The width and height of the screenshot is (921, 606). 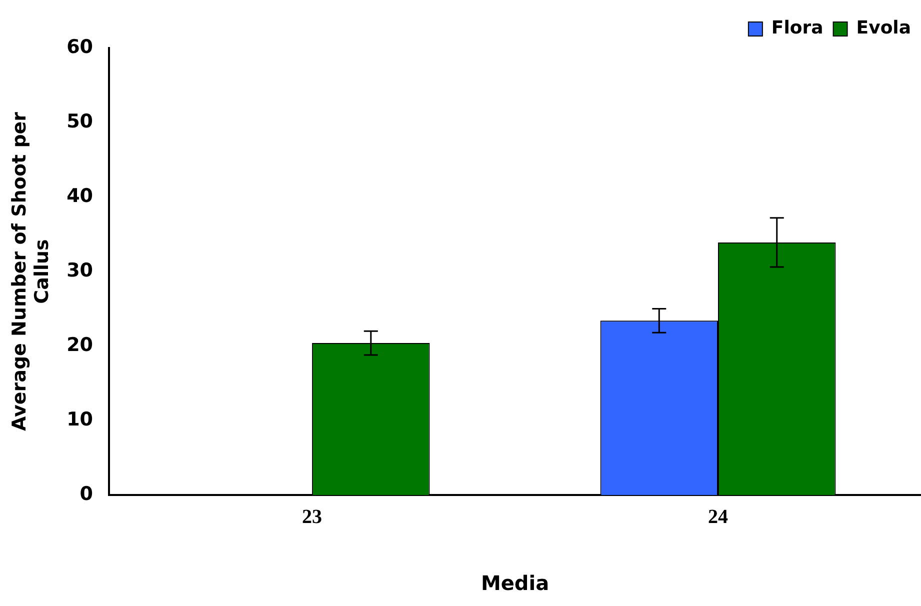 I want to click on y-tick-label: 30, so click(x=80, y=270).